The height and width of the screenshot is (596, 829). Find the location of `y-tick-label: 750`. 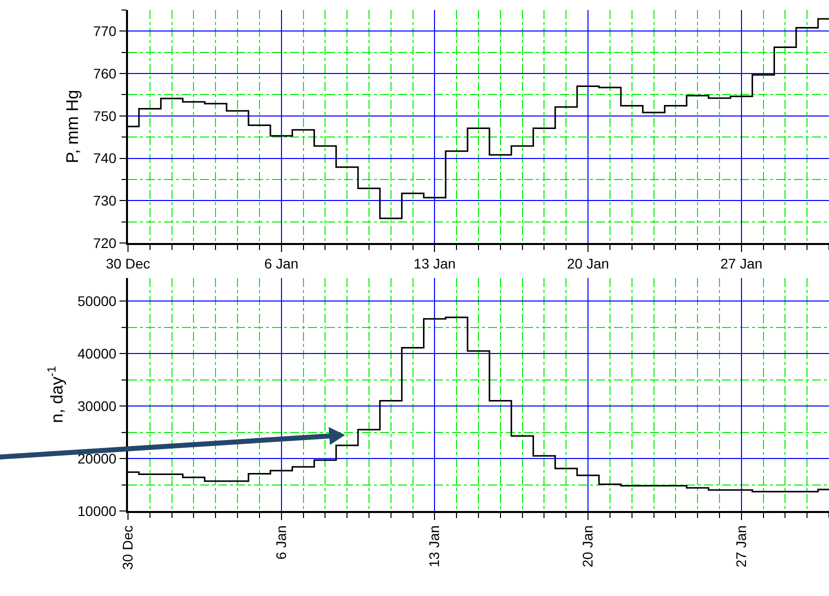

y-tick-label: 750 is located at coordinates (105, 116).